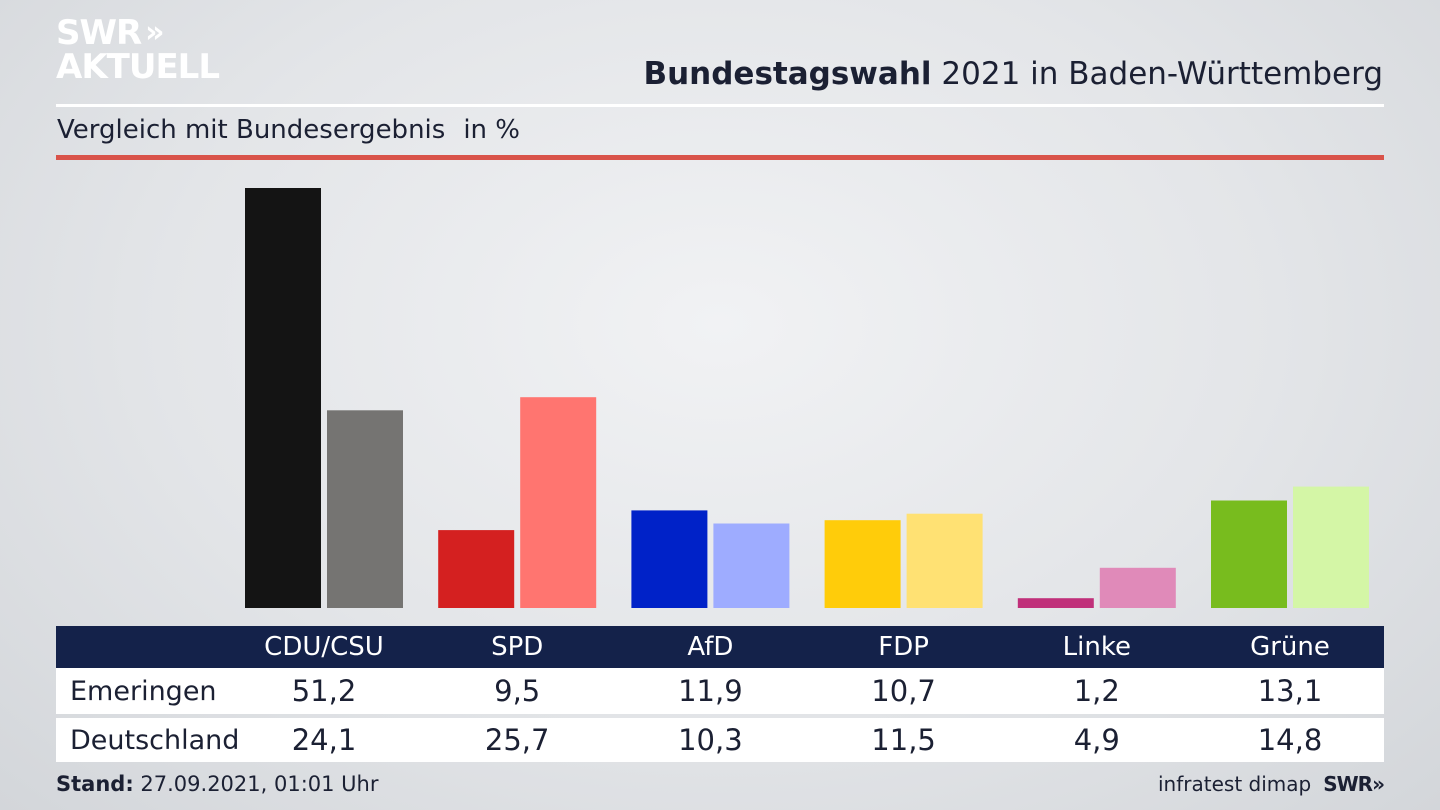  Describe the element at coordinates (476, 569) in the screenshot. I see `bar-spd-emeringen` at that location.